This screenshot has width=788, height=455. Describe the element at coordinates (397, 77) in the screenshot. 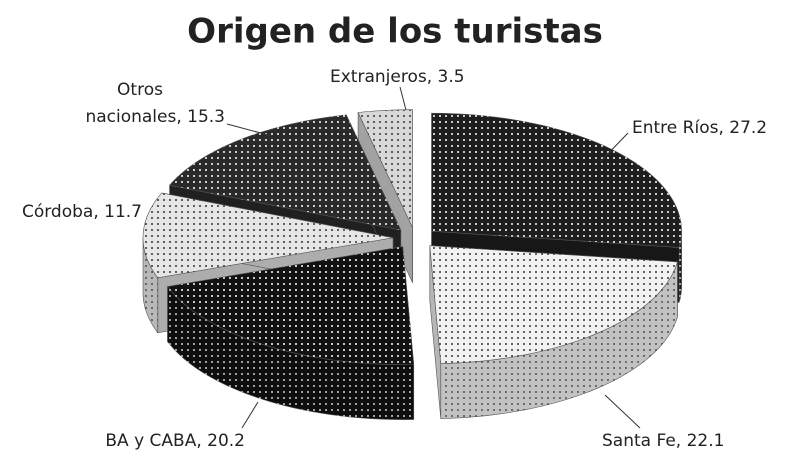

I see `data-label: Extranjeros, 3.5` at that location.